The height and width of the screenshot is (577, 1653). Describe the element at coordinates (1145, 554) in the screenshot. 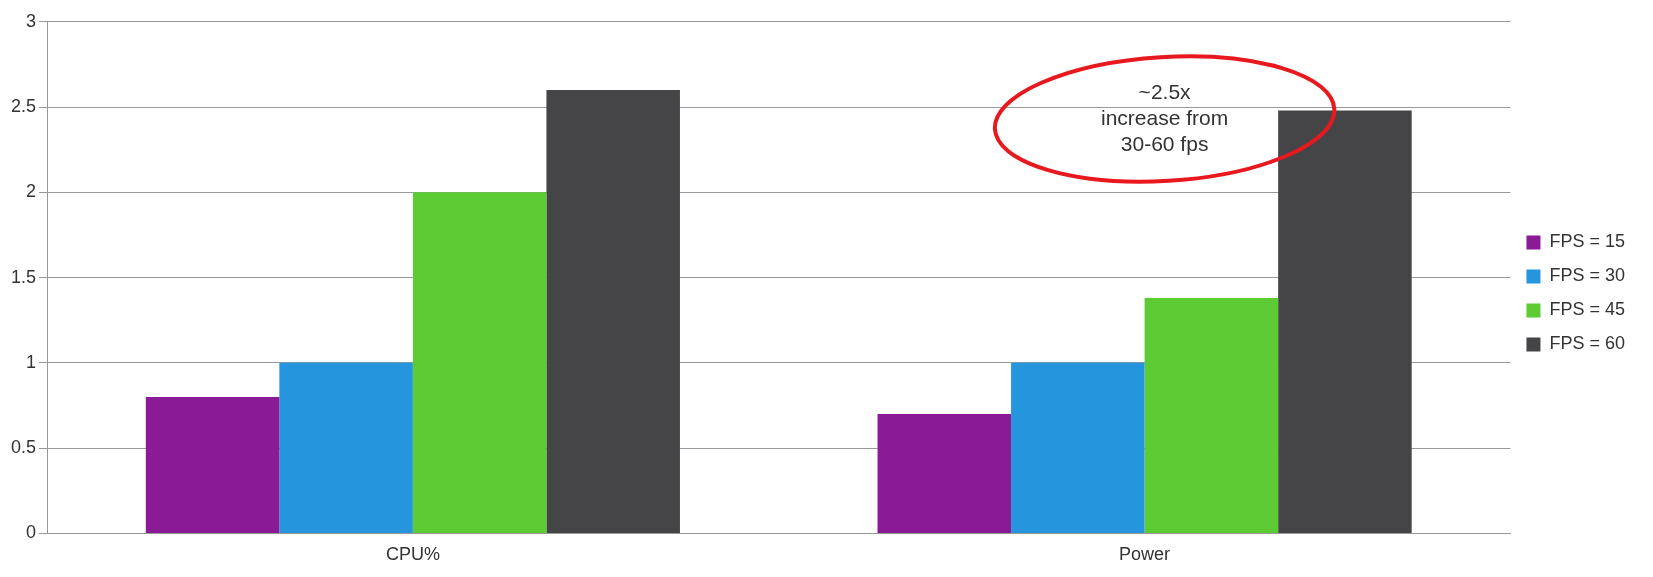

I see `x-tick-label: Power` at that location.